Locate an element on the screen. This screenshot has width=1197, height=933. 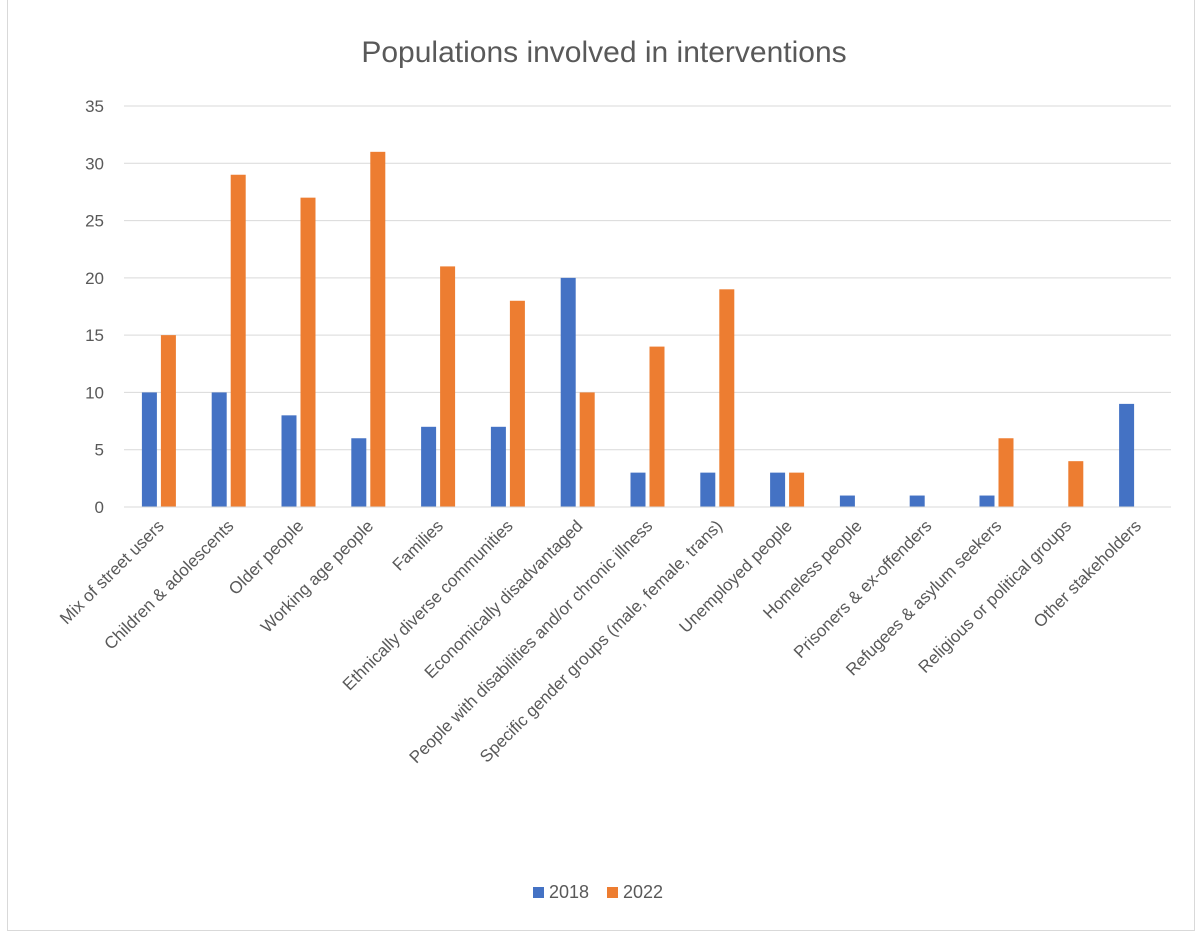
y-axis-tick-labels: 0 5 10 15 20 25 30 35 is located at coordinates (94, 307).